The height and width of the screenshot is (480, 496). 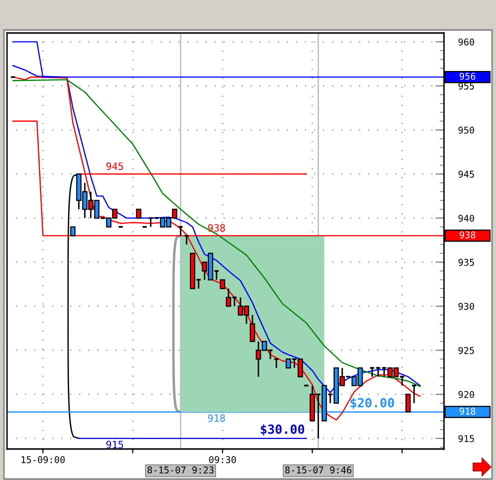 What do you see at coordinates (468, 234) in the screenshot?
I see `data-label: 938` at bounding box center [468, 234].